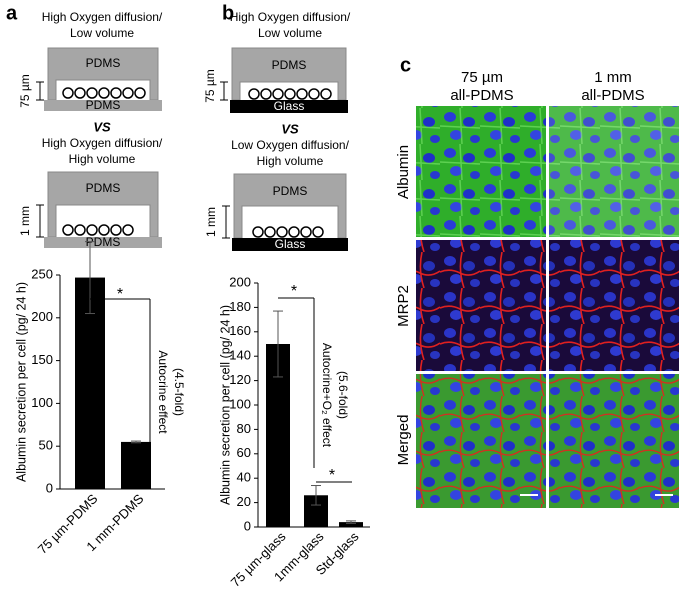 This screenshot has height=604, width=685. Describe the element at coordinates (244, 452) in the screenshot. I see `y-tick-label: 60` at that location.